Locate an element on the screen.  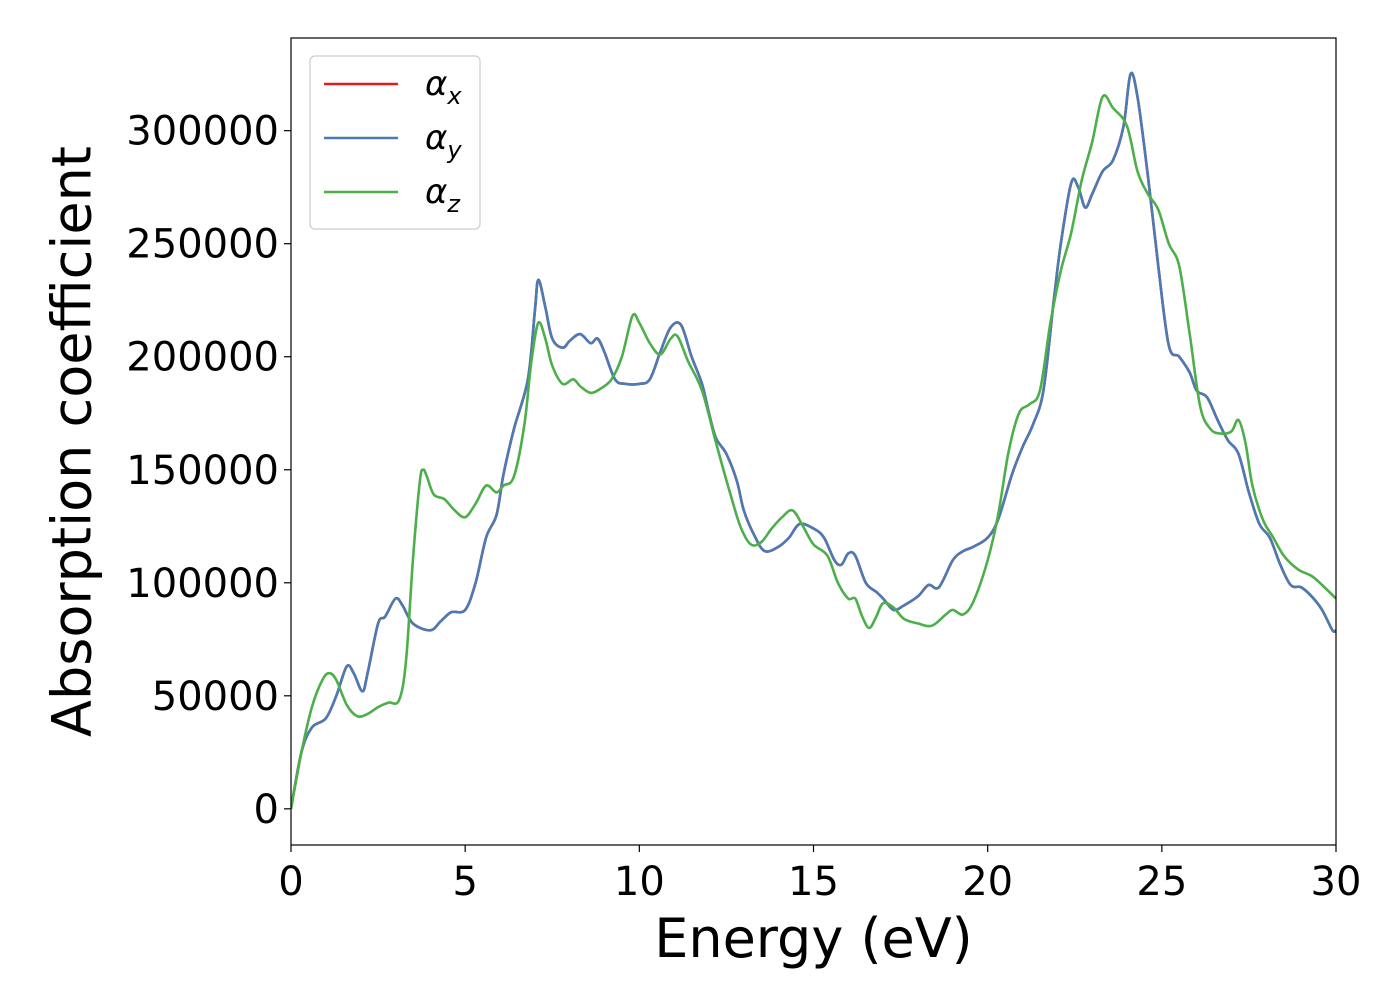
y-tick-label: 300000 is located at coordinates (202, 132).